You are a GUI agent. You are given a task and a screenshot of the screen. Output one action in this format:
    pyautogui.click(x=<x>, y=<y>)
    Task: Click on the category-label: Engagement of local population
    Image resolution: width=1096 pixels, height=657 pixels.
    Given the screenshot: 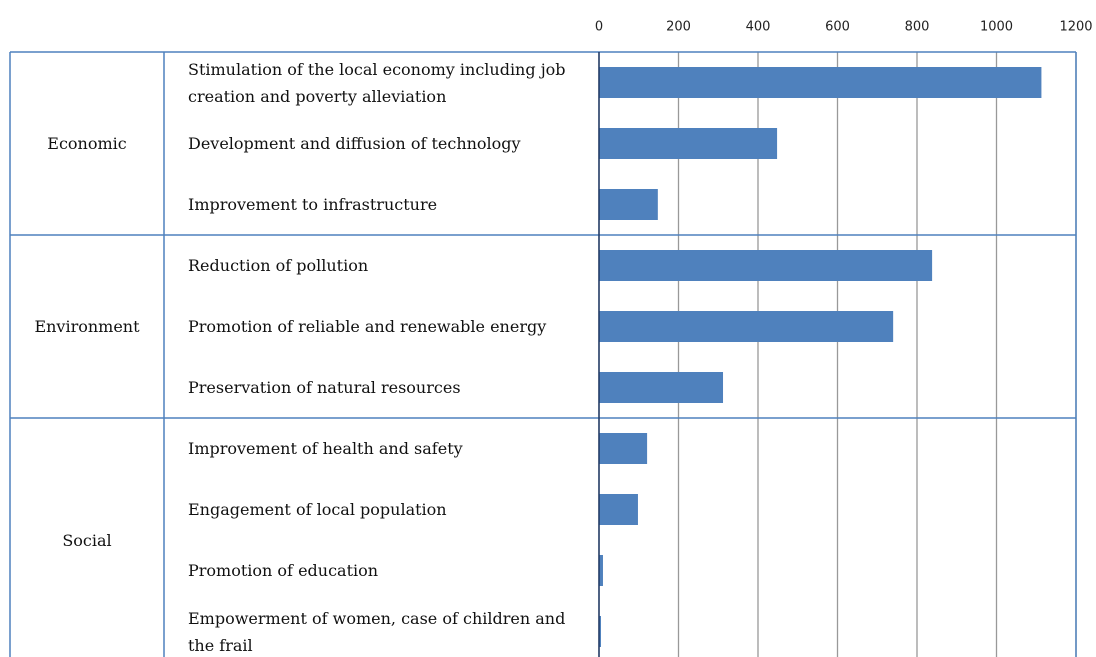 What is the action you would take?
    pyautogui.click(x=317, y=509)
    